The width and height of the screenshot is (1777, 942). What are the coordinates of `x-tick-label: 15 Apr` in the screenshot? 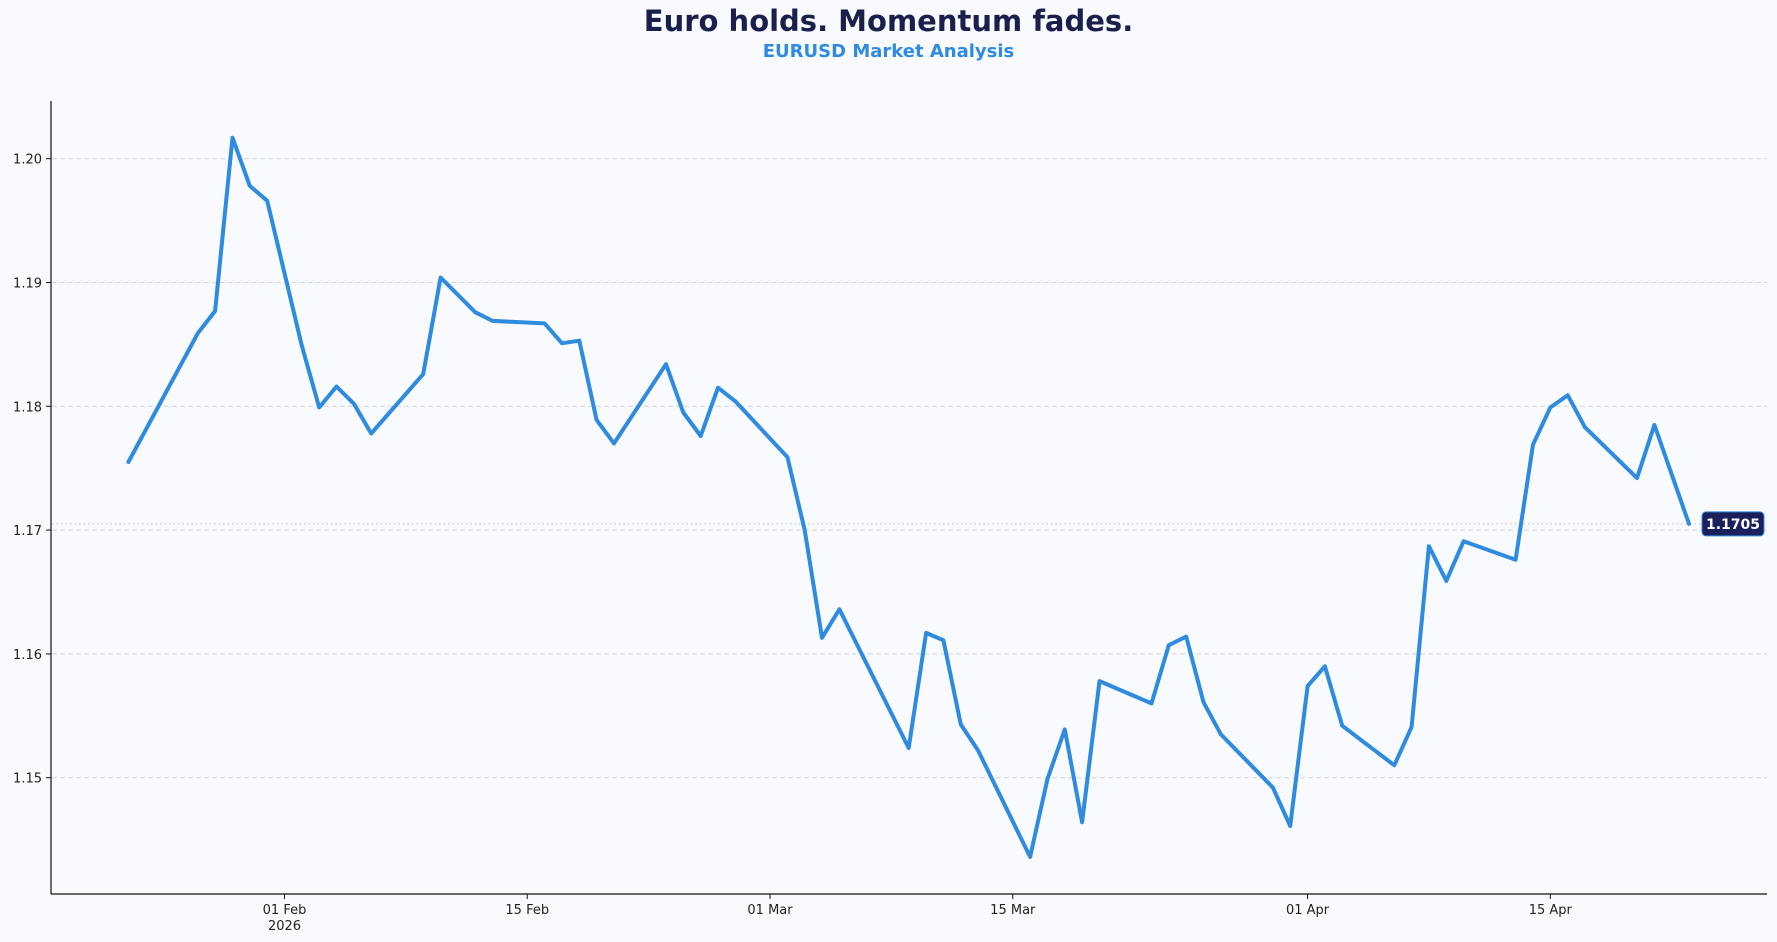 It's located at (1551, 910).